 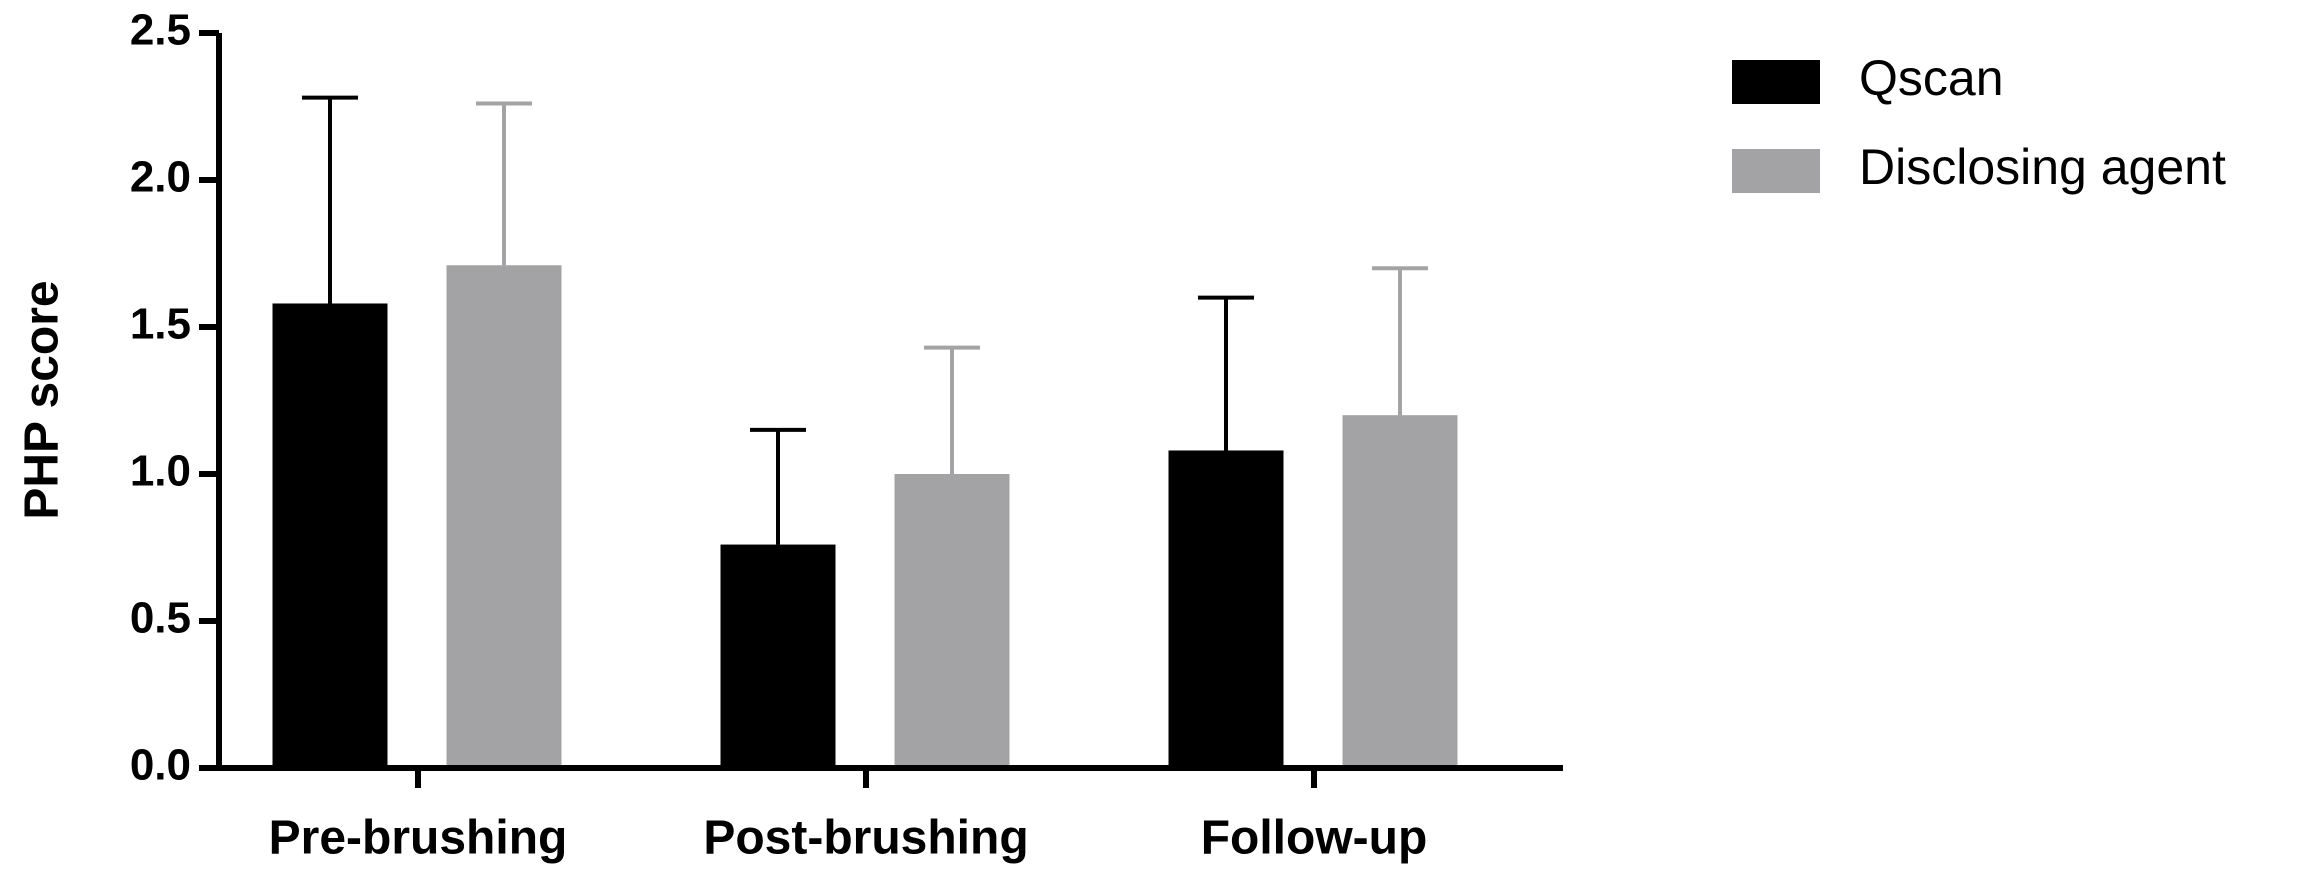 I want to click on y-axis-label: PHP score, so click(x=42, y=399).